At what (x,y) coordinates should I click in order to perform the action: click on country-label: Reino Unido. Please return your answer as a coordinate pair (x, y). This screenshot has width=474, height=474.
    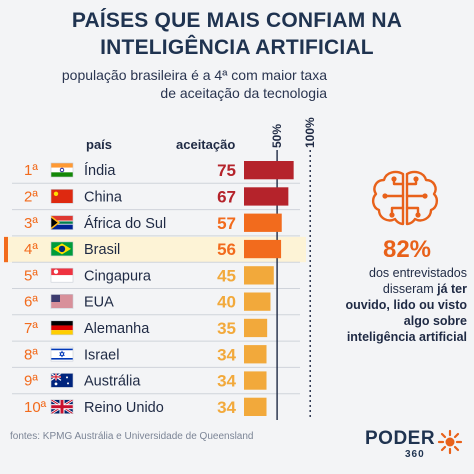
    Looking at the image, I should click on (124, 408).